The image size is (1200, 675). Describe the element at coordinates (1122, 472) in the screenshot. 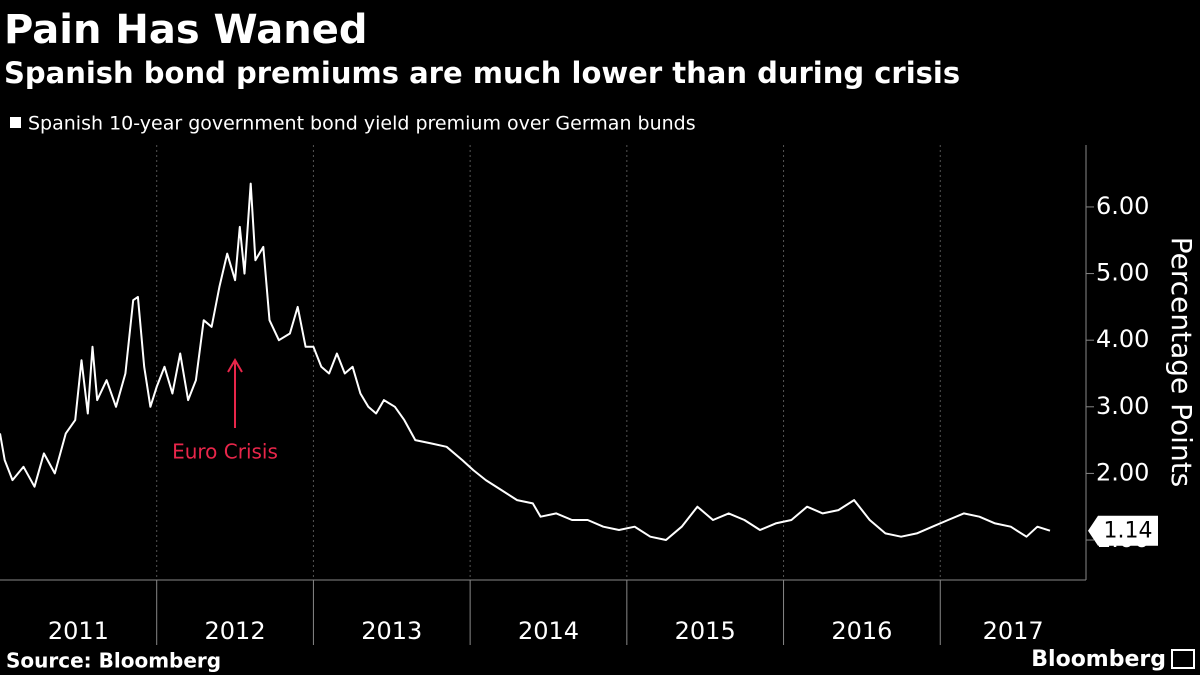

I see `y-tick-label: 2.00` at that location.